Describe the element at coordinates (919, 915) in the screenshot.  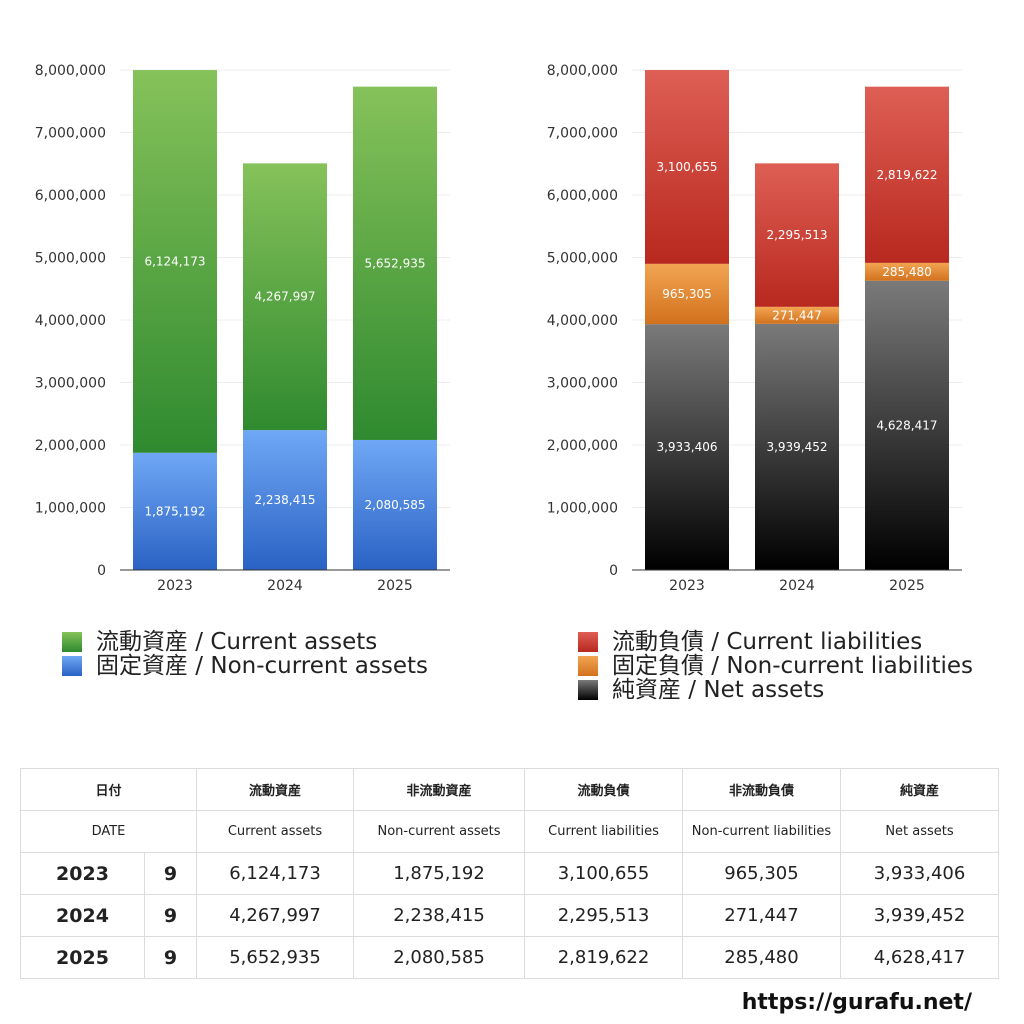
I see `cell-net-assets: 3,939,452` at that location.